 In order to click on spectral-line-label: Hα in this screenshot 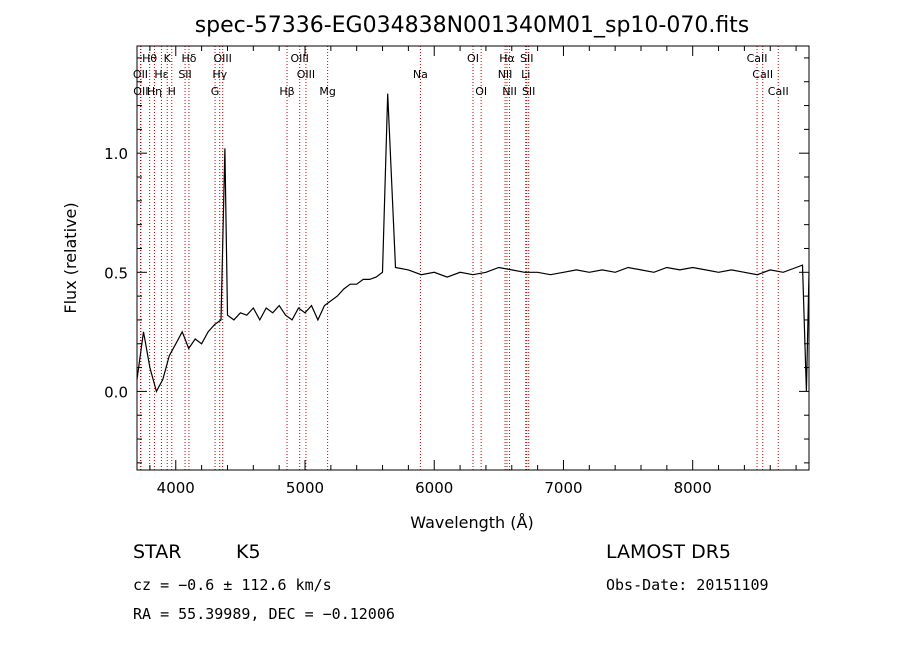, I will do `click(507, 58)`.